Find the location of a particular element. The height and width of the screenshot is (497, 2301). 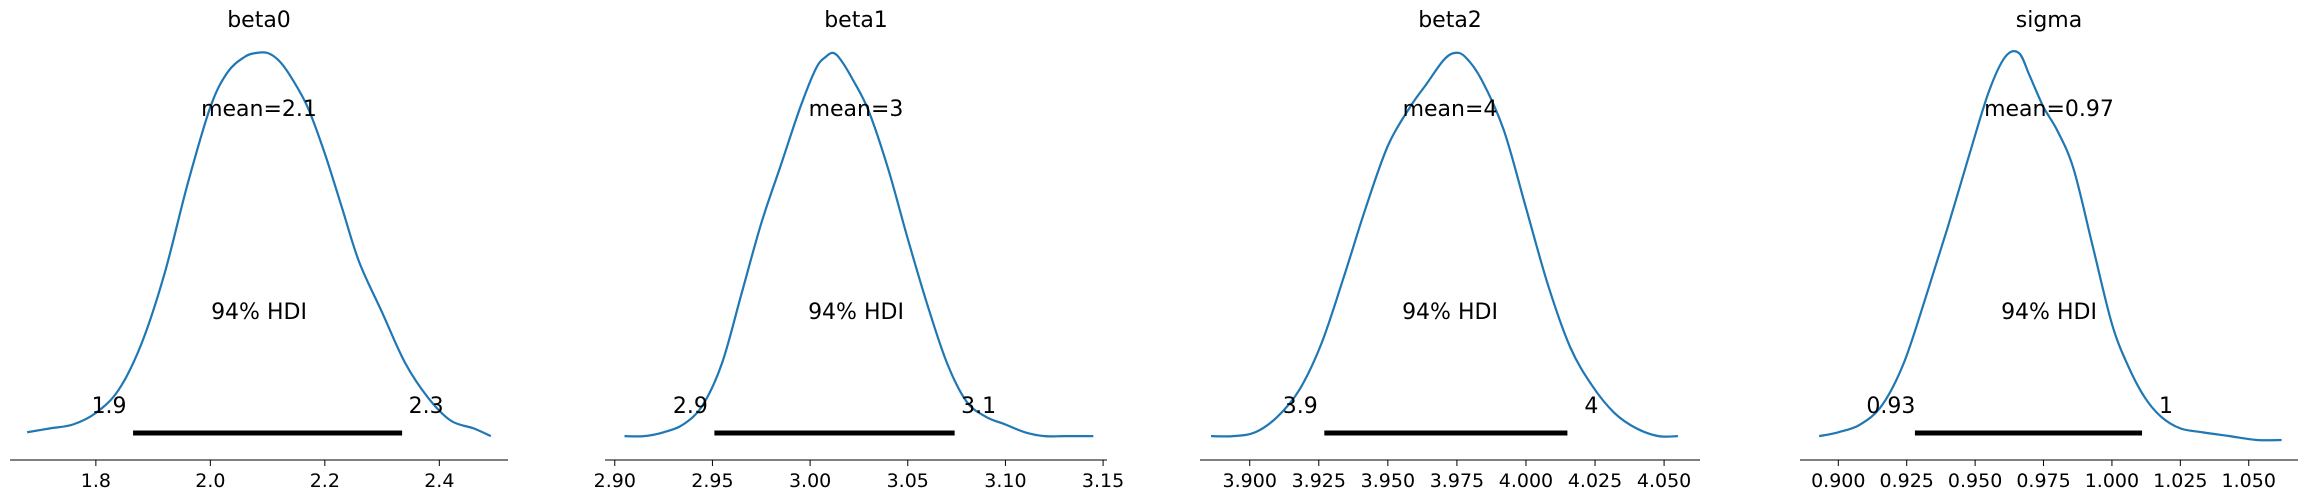

panel-title: sigma is located at coordinates (2049, 20).